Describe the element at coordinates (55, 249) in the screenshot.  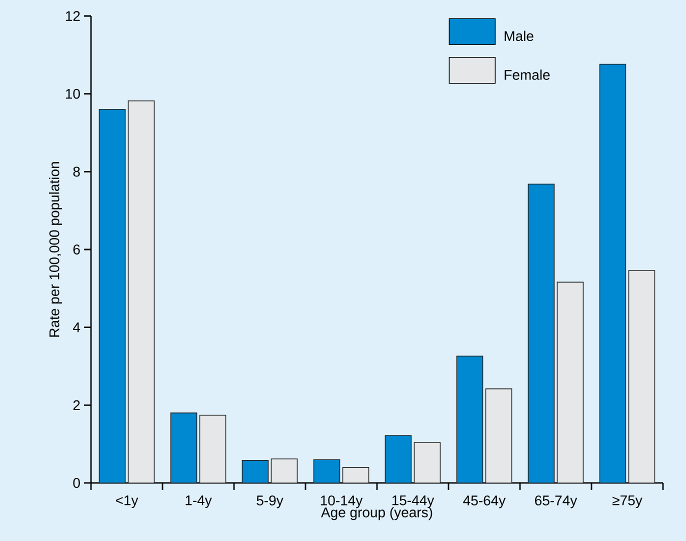
I see `y-axis-title: Rate per 100,000 population` at that location.